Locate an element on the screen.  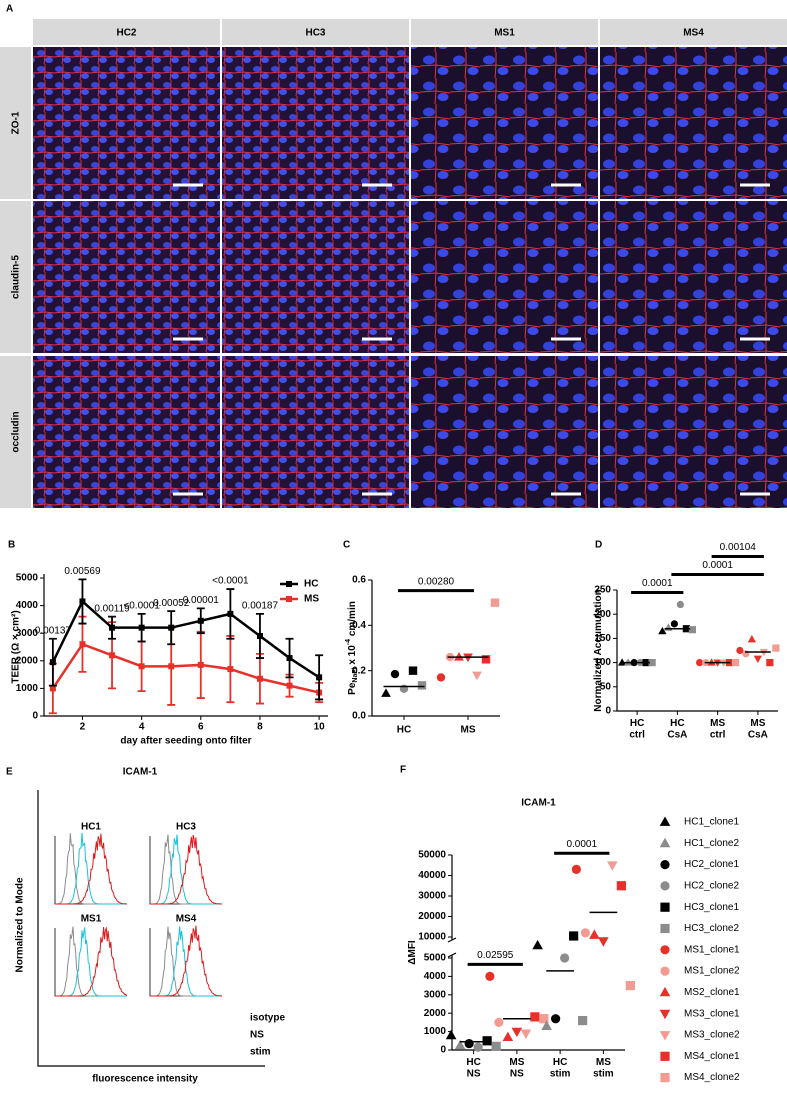
y-tick-label: 150 is located at coordinates (602, 638).